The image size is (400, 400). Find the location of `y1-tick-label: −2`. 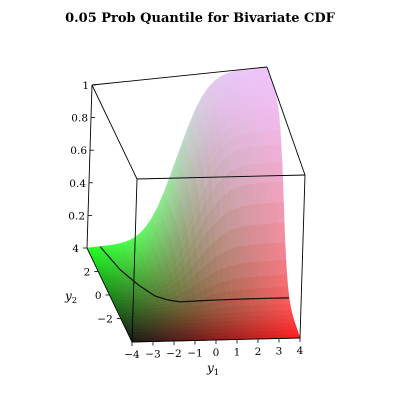

y1-tick-label: −2 is located at coordinates (173, 354).